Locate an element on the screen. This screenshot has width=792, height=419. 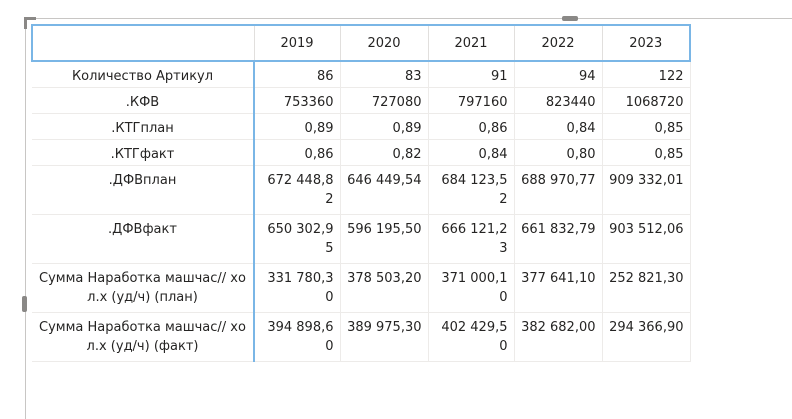
row-header: .КТГплан is located at coordinates (143, 126).